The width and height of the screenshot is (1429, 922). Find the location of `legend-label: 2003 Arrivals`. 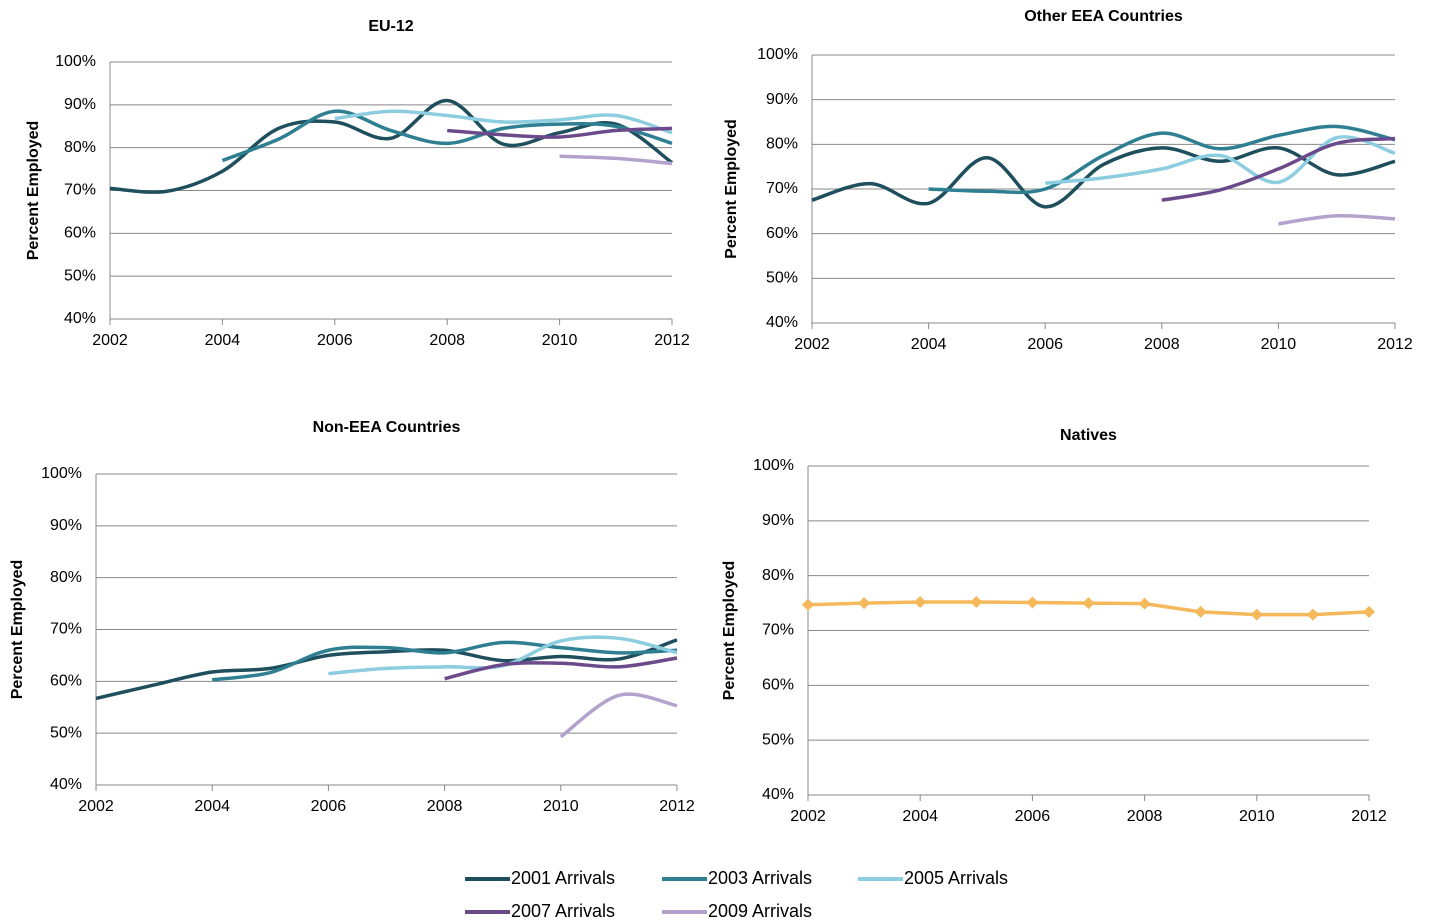

legend-label: 2003 Arrivals is located at coordinates (760, 878).